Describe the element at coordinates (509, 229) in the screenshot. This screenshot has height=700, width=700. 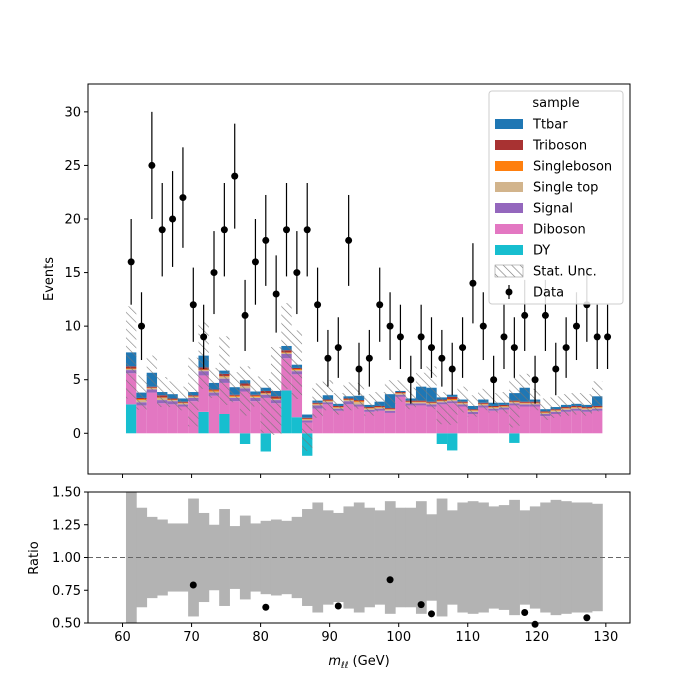
I see `legend-swatch-diboson` at that location.